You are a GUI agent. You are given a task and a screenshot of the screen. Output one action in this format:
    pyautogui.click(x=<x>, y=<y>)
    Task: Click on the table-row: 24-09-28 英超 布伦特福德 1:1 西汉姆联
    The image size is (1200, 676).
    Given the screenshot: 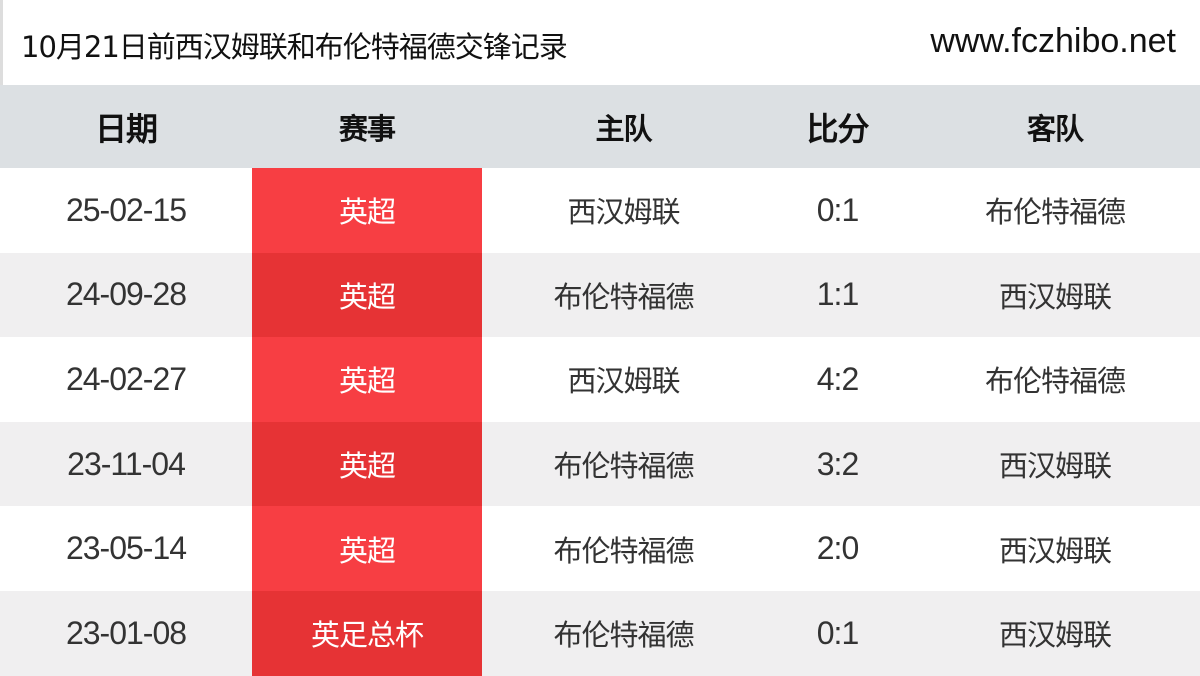 What is the action you would take?
    pyautogui.click(x=600, y=295)
    